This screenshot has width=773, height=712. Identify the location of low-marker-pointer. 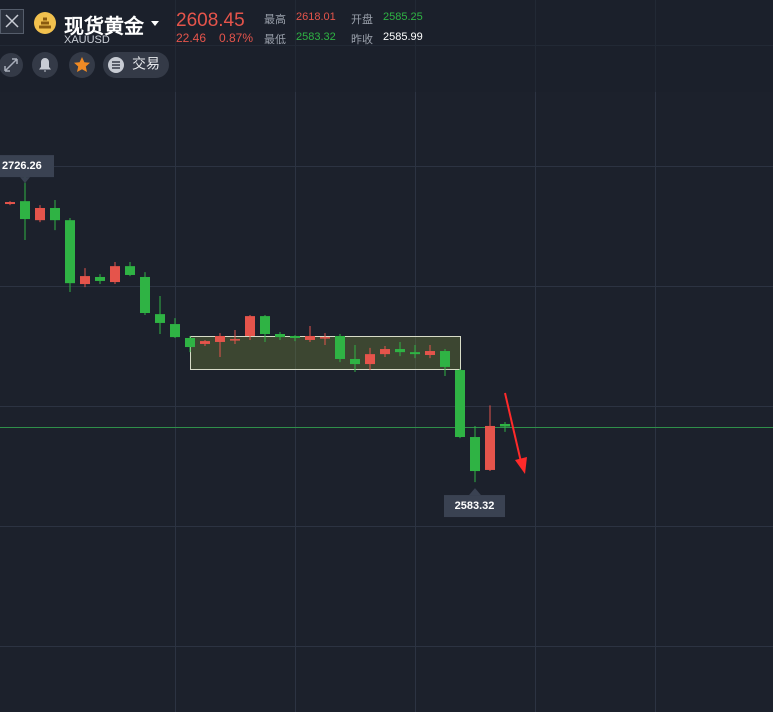
(475, 492).